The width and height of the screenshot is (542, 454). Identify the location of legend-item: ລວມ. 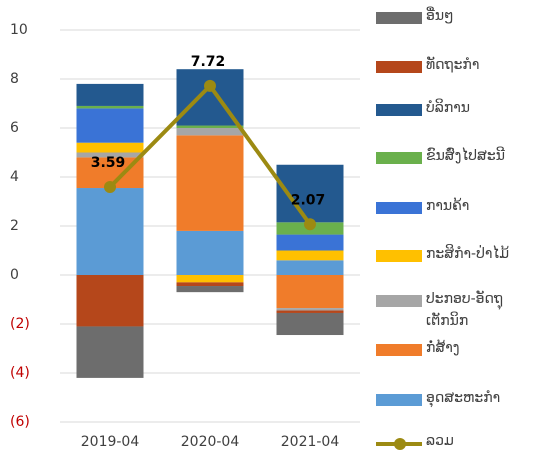
(457, 442).